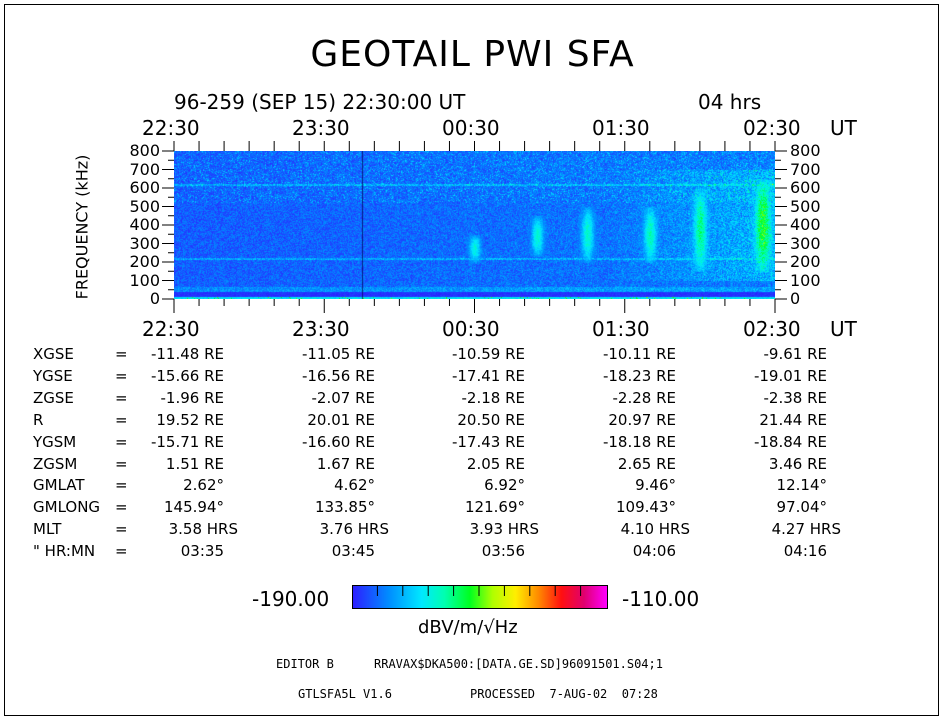 This screenshot has width=945, height=720. What do you see at coordinates (187, 354) in the screenshot?
I see `orbit-value: -11.48 RE` at bounding box center [187, 354].